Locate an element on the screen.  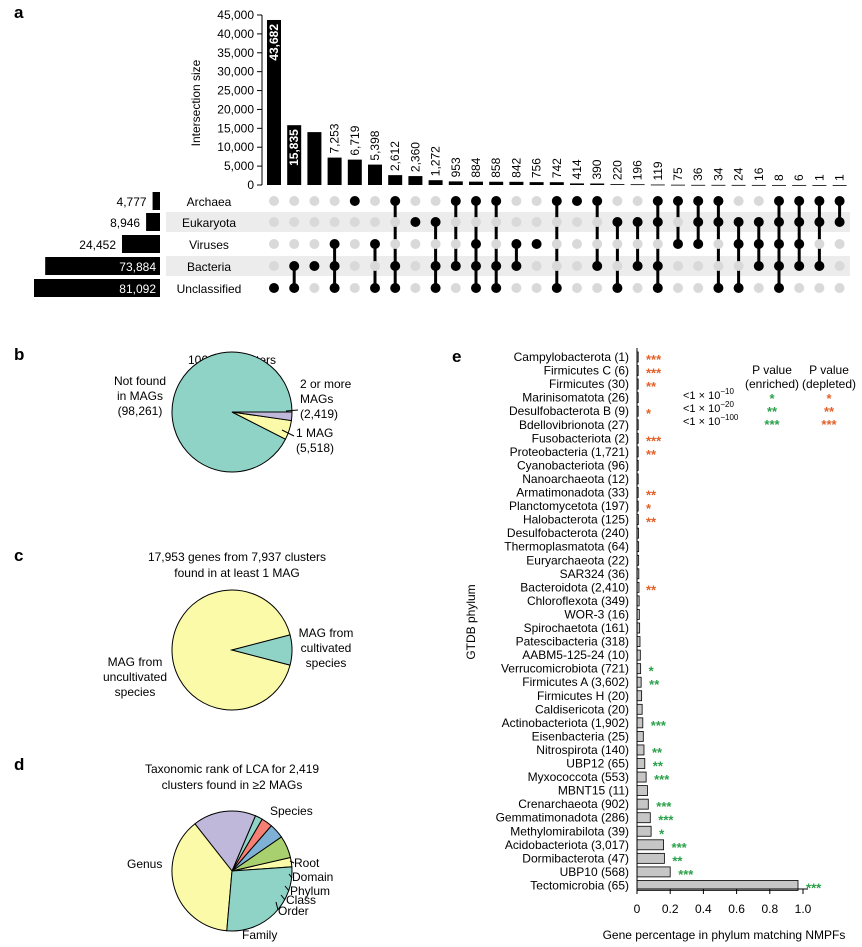
pie-b-label-1mag: 1 MAG is located at coordinates (314, 433).